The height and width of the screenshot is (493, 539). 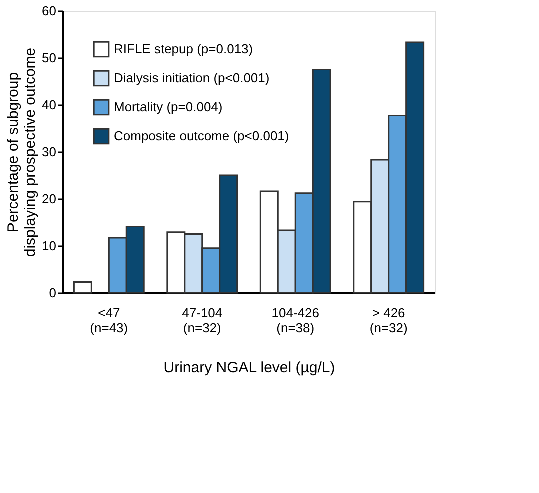 I want to click on y-tick-label: 20, so click(x=49, y=199).